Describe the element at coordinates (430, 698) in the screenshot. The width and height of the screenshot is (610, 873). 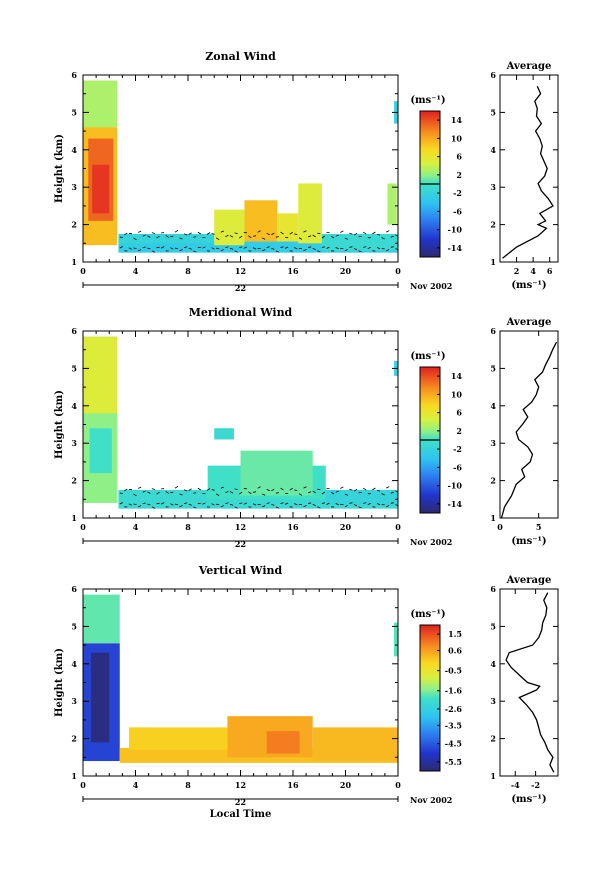
I see `colorbar` at that location.